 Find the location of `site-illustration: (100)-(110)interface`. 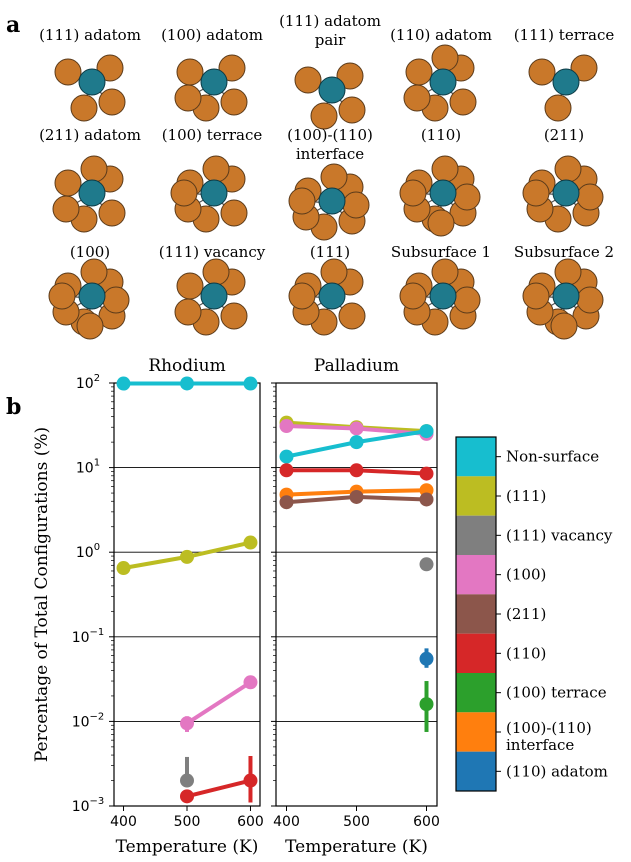

site-illustration: (100)-(110)interface is located at coordinates (330, 183).